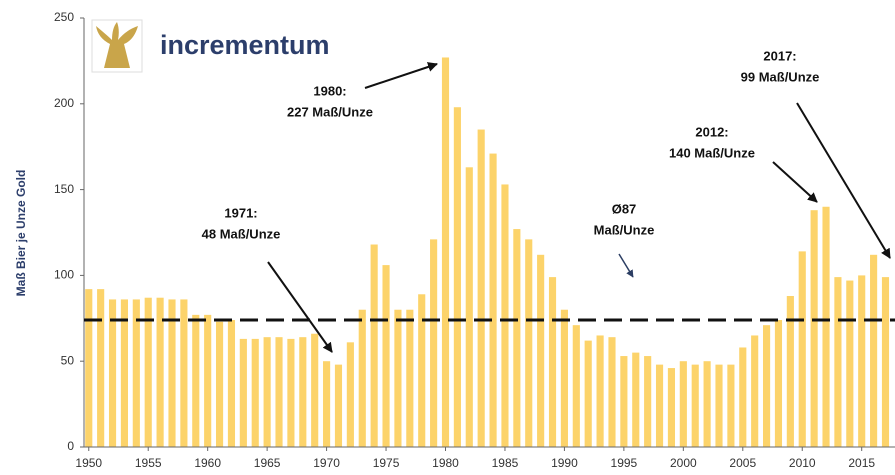  Describe the element at coordinates (330, 111) in the screenshot. I see `annotation: 227 Maß/Unze` at that location.